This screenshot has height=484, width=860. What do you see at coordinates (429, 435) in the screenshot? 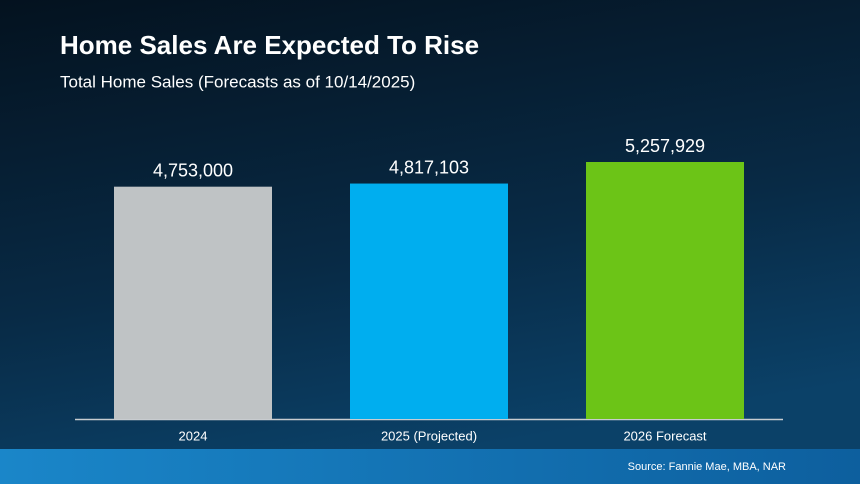
I see `x-tick-label: 2025 (Projected)` at bounding box center [429, 435].